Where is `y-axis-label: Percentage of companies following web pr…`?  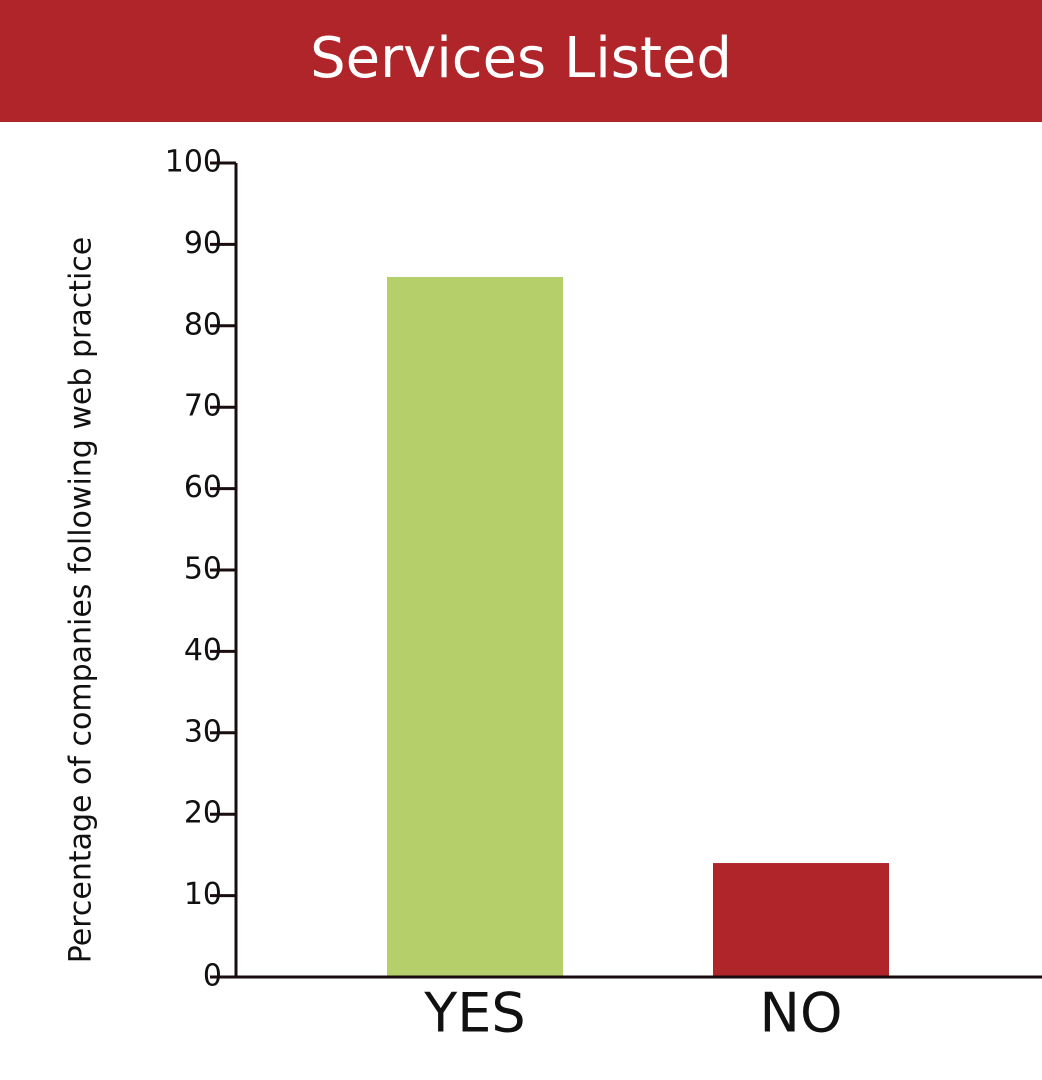 y-axis-label: Percentage of companies following web pr… is located at coordinates (81, 600).